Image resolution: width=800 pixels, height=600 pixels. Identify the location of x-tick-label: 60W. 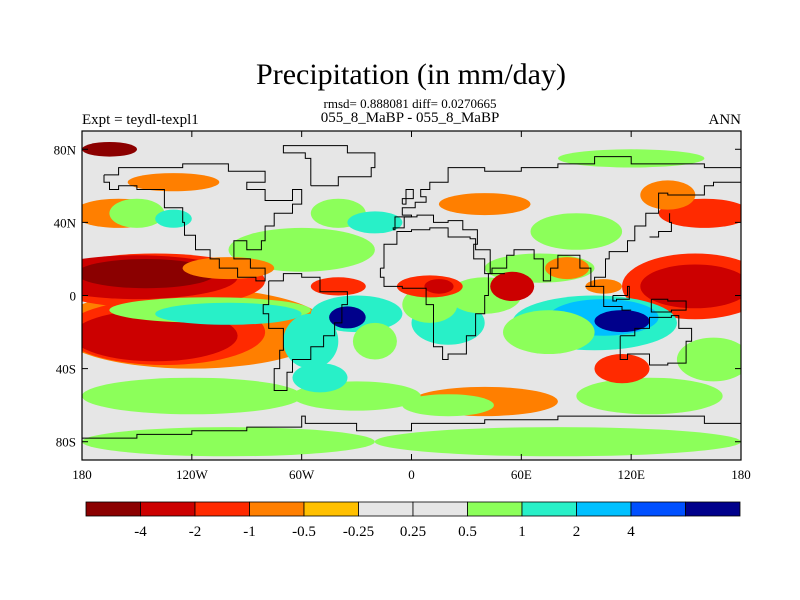
(302, 474).